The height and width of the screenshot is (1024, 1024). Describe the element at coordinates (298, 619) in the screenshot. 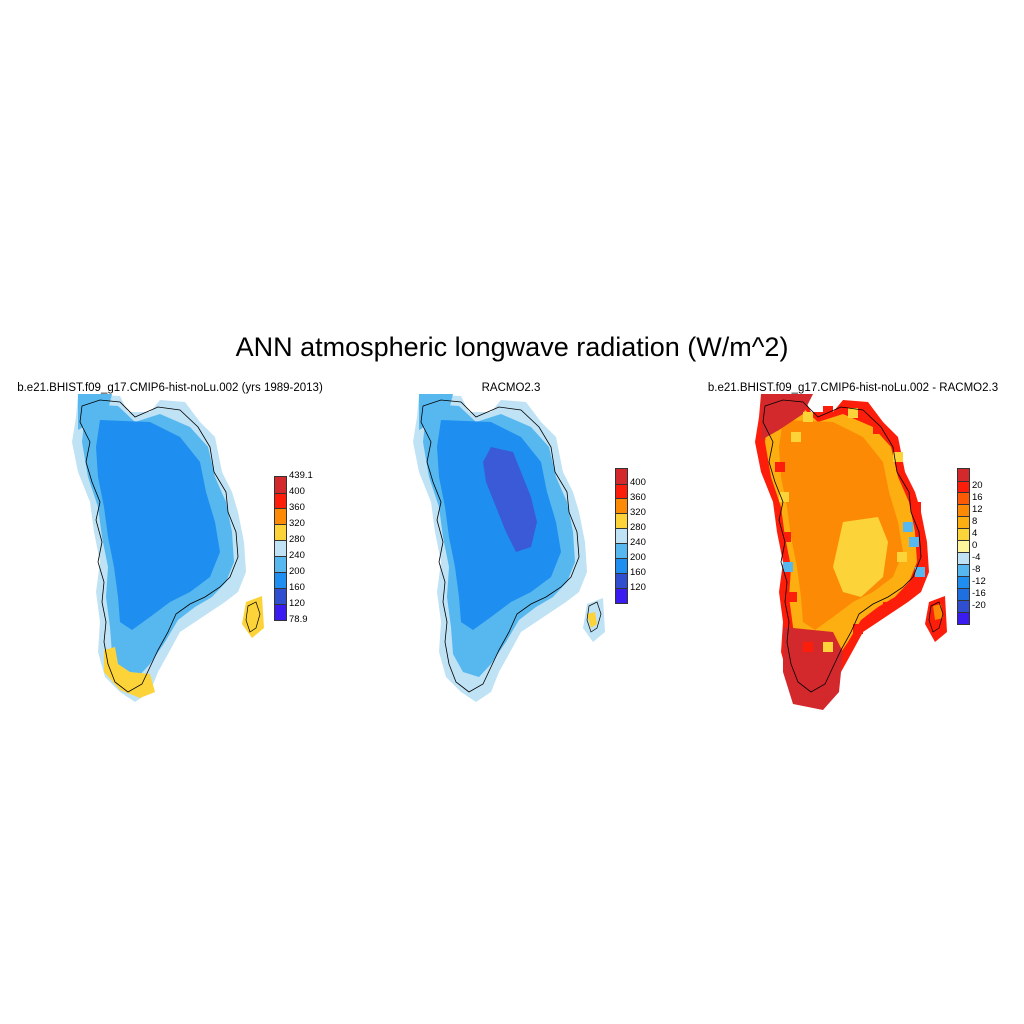

I see `colorbar-label: 78.9` at that location.